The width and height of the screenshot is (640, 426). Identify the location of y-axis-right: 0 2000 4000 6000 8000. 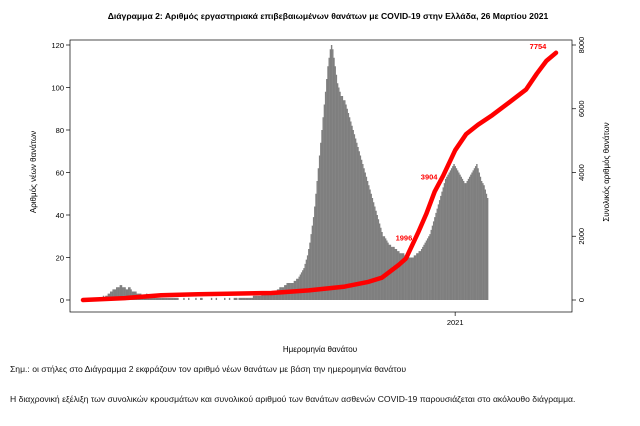
(579, 169).